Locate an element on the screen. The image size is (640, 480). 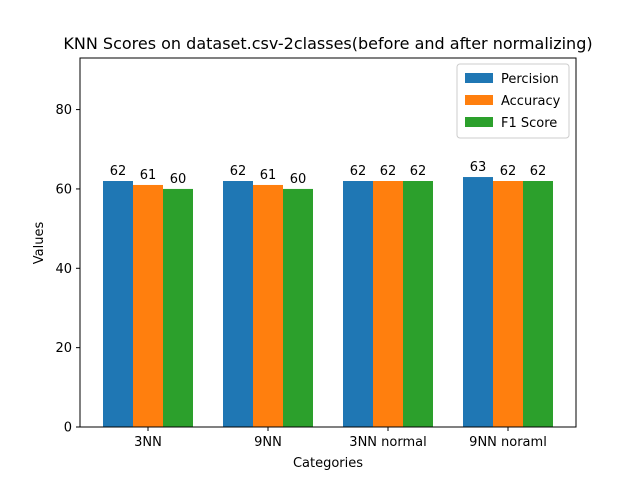
x-tick-label: 9NN is located at coordinates (268, 442).